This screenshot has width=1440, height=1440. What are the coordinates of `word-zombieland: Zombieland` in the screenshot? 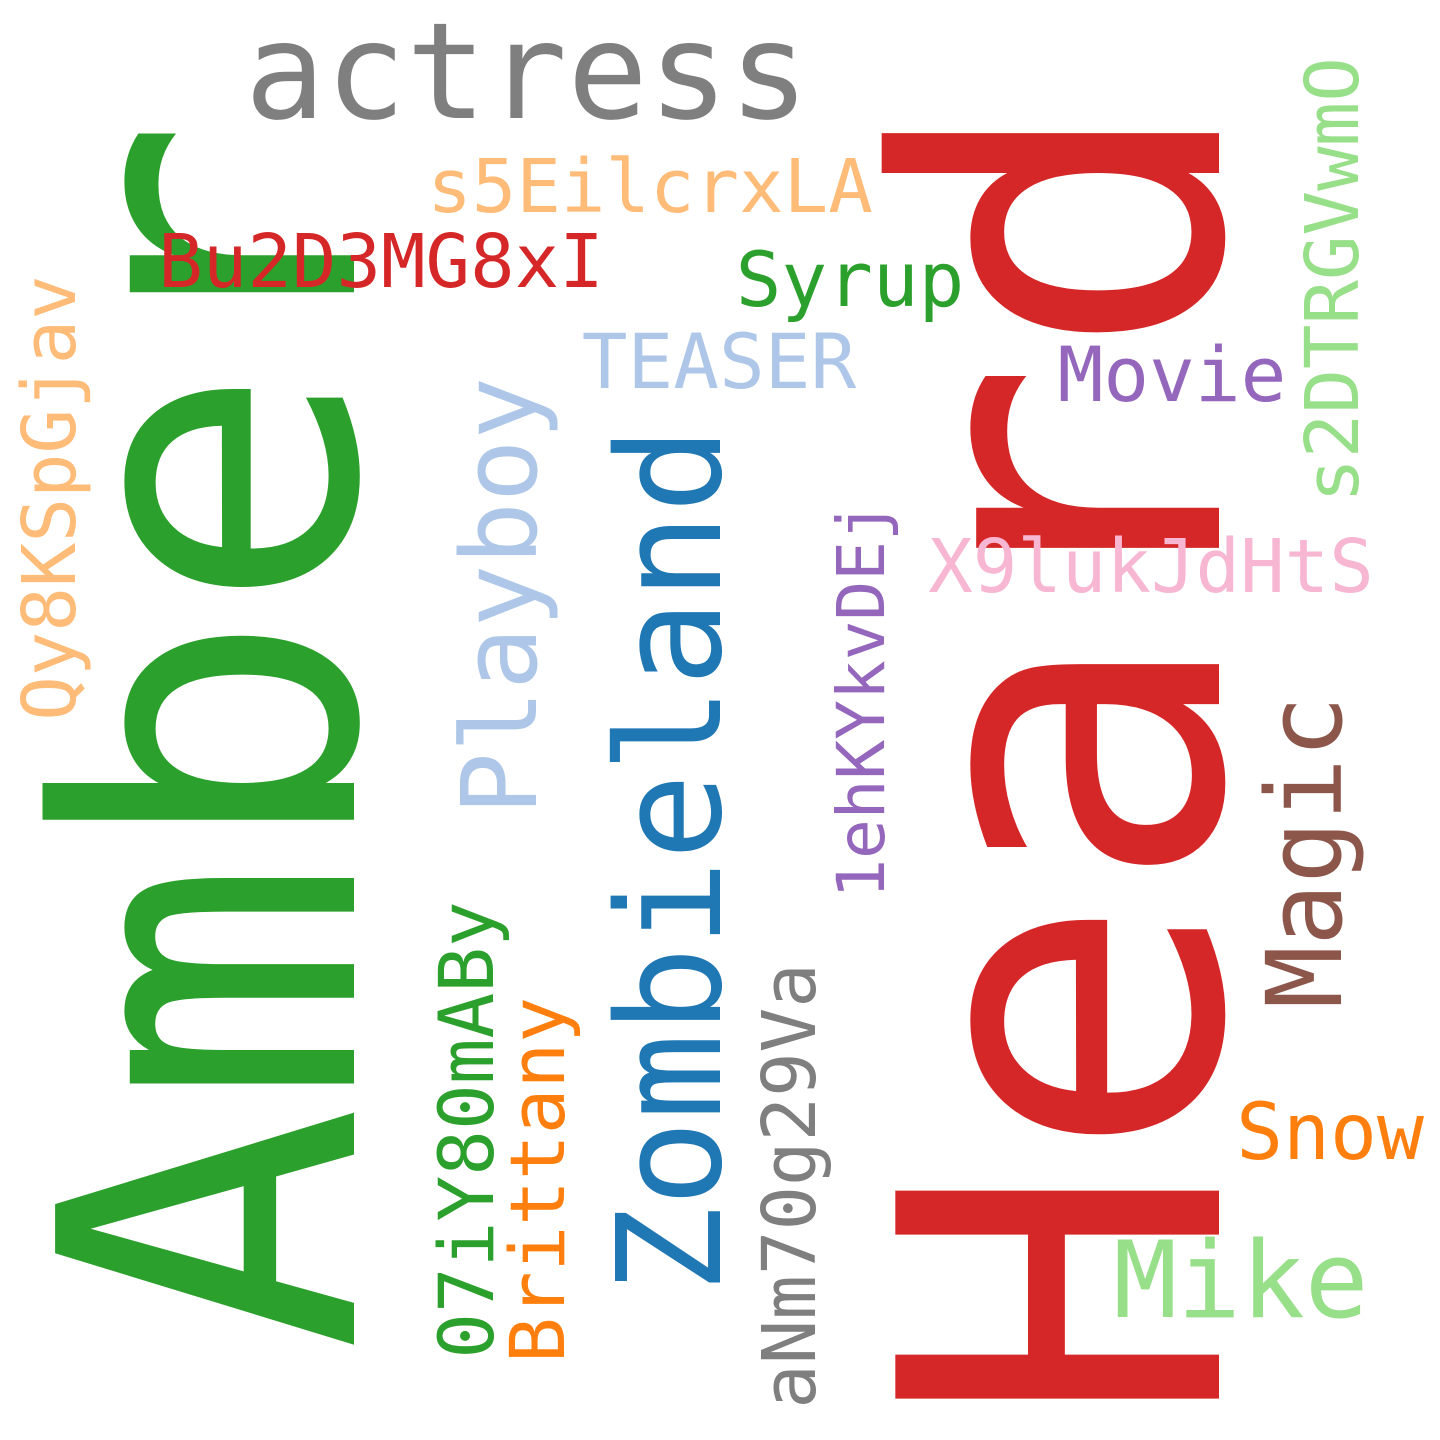 It's located at (670, 860).